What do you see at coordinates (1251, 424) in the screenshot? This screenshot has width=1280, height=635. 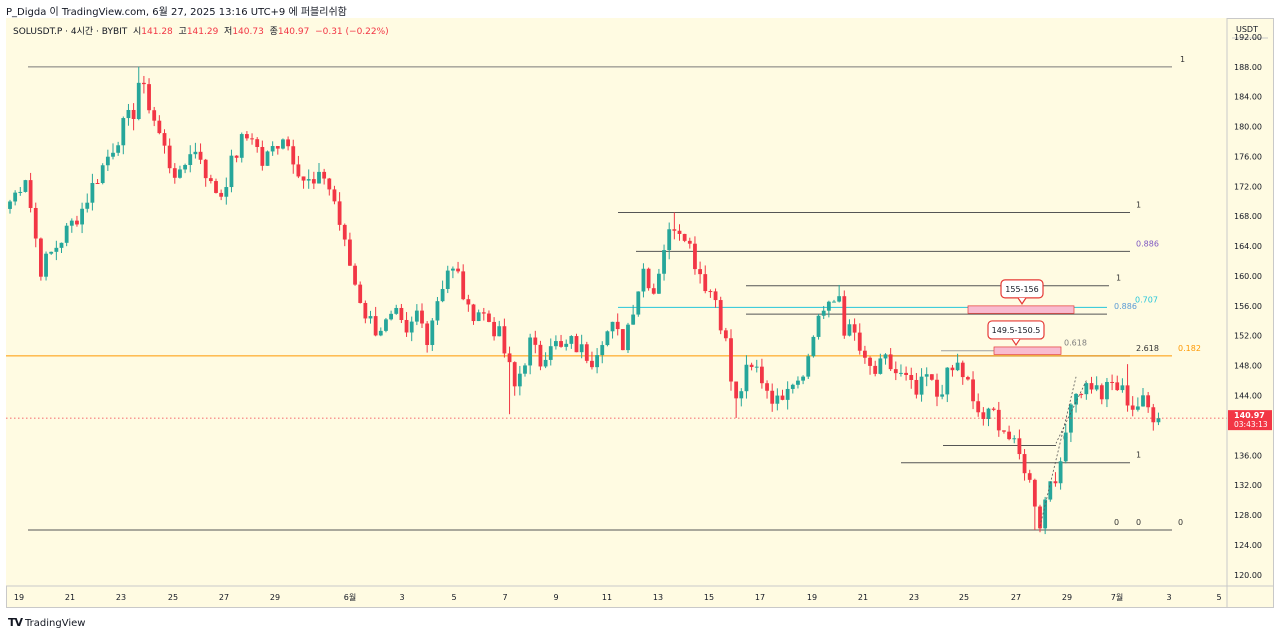 I see `candle-countdown: 03:43:13` at bounding box center [1251, 424].